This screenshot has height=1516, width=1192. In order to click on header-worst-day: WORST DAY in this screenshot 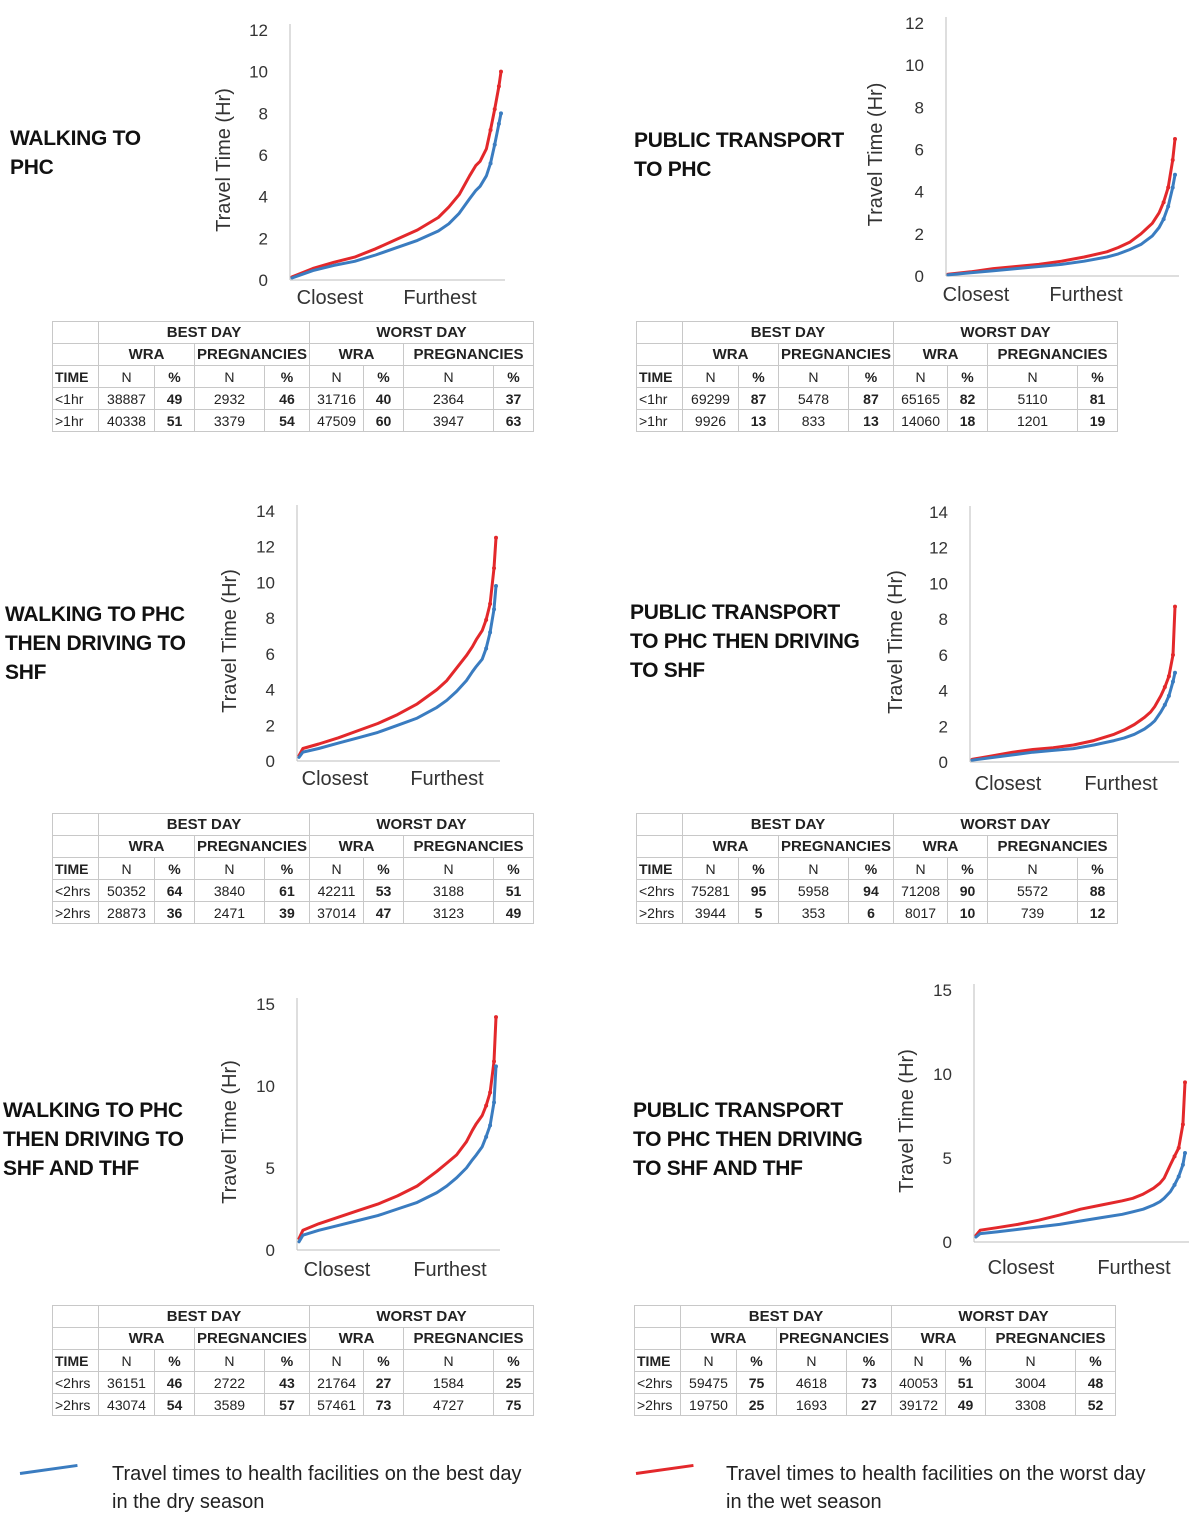, I will do `click(422, 1316)`.